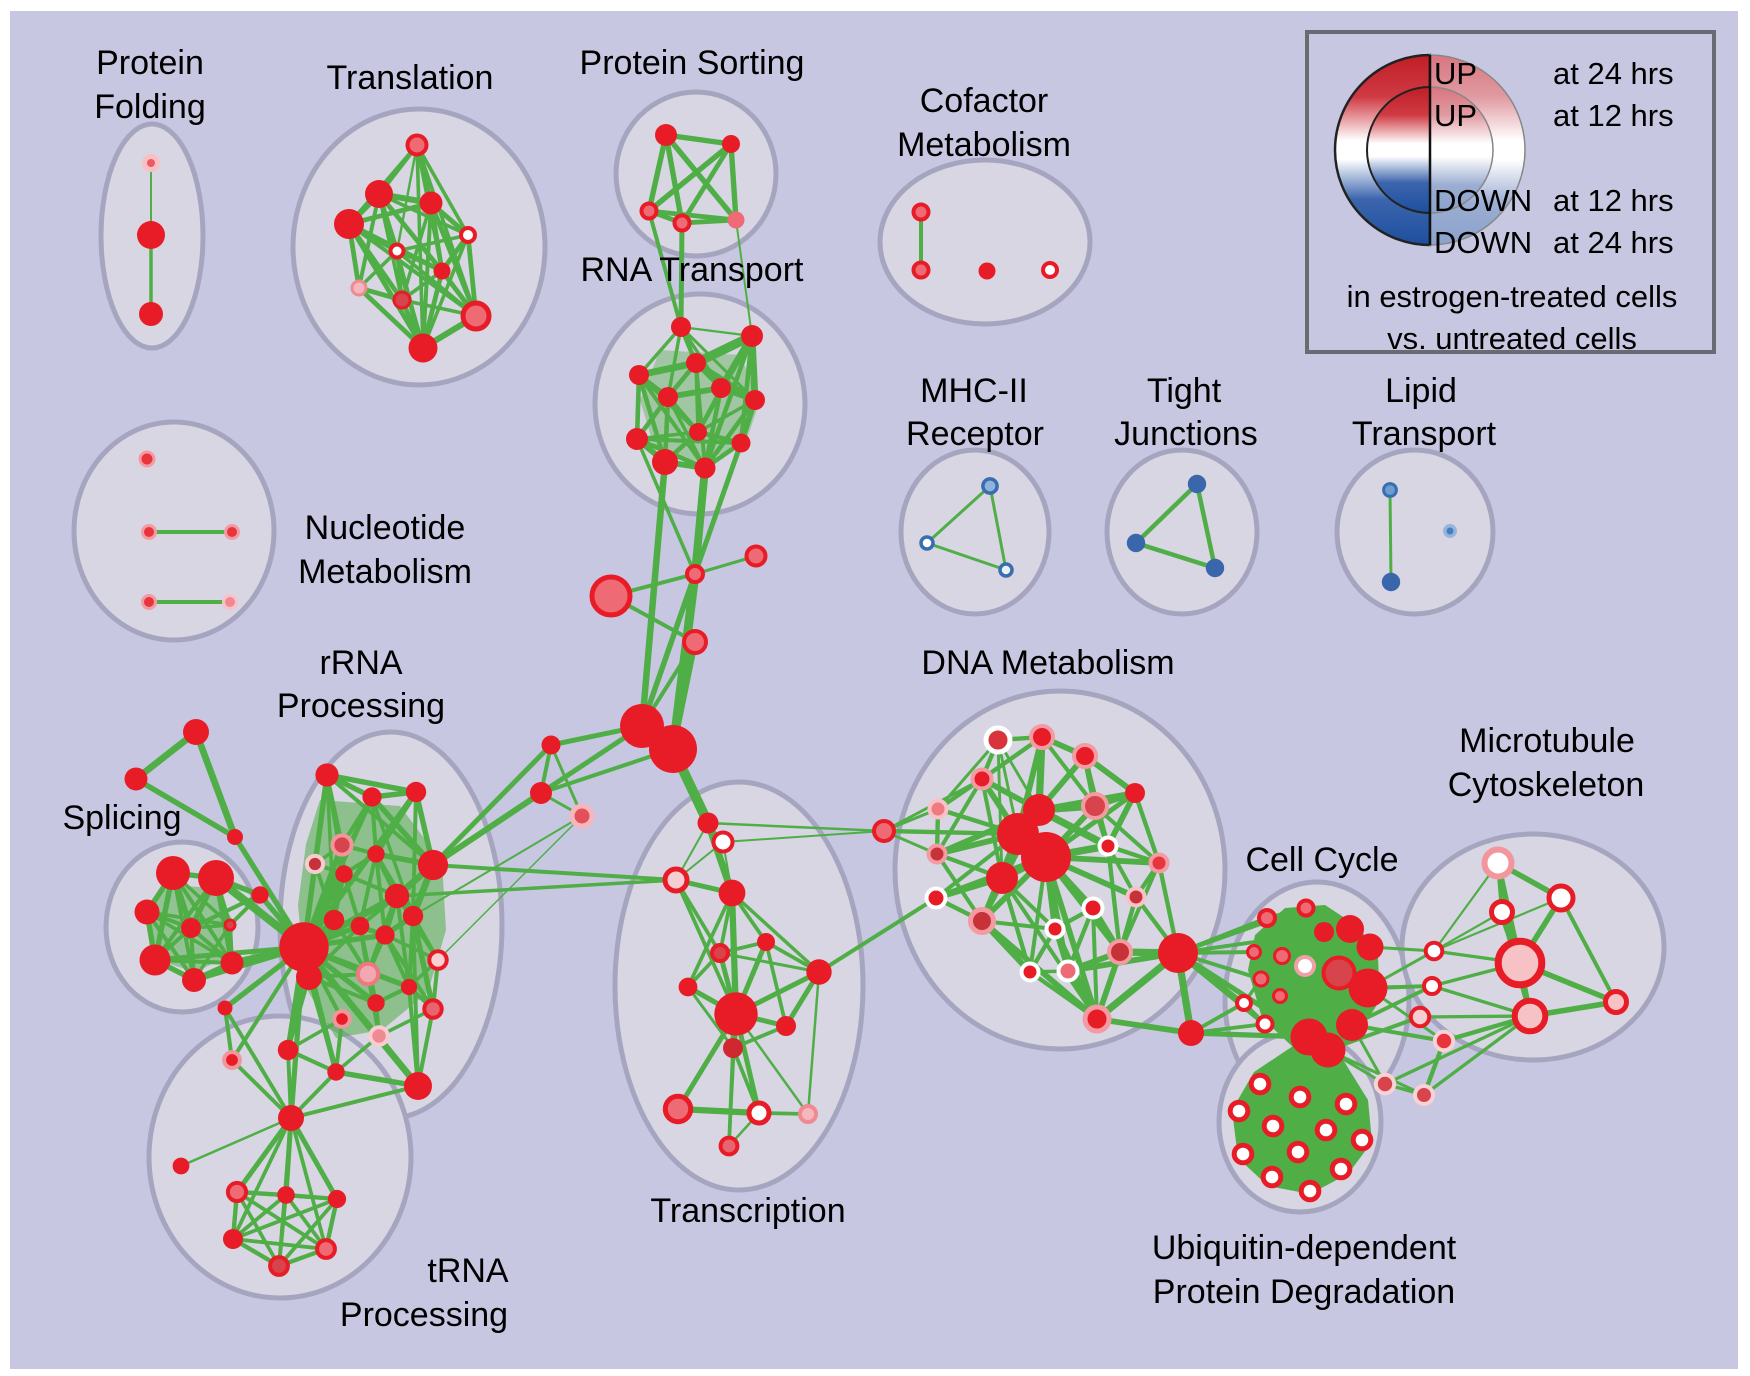 This screenshot has height=1376, width=1750. What do you see at coordinates (121, 818) in the screenshot?
I see `svg-text: Splicing` at bounding box center [121, 818].